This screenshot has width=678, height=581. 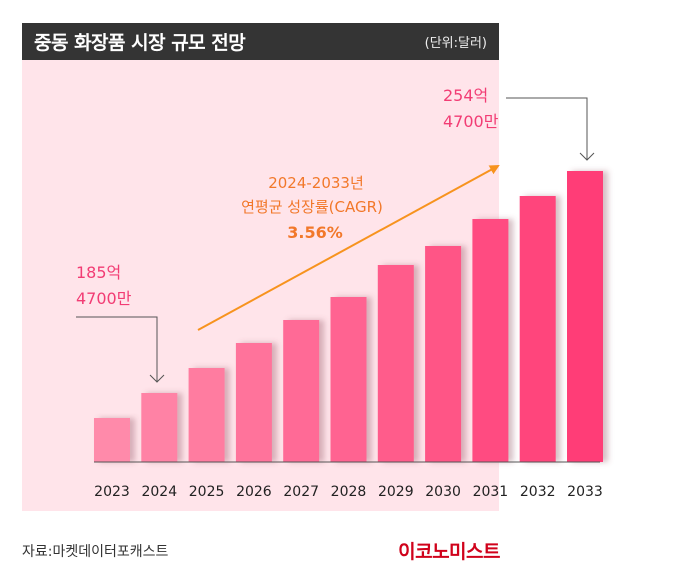 What do you see at coordinates (159, 427) in the screenshot?
I see `bar-2024` at bounding box center [159, 427].